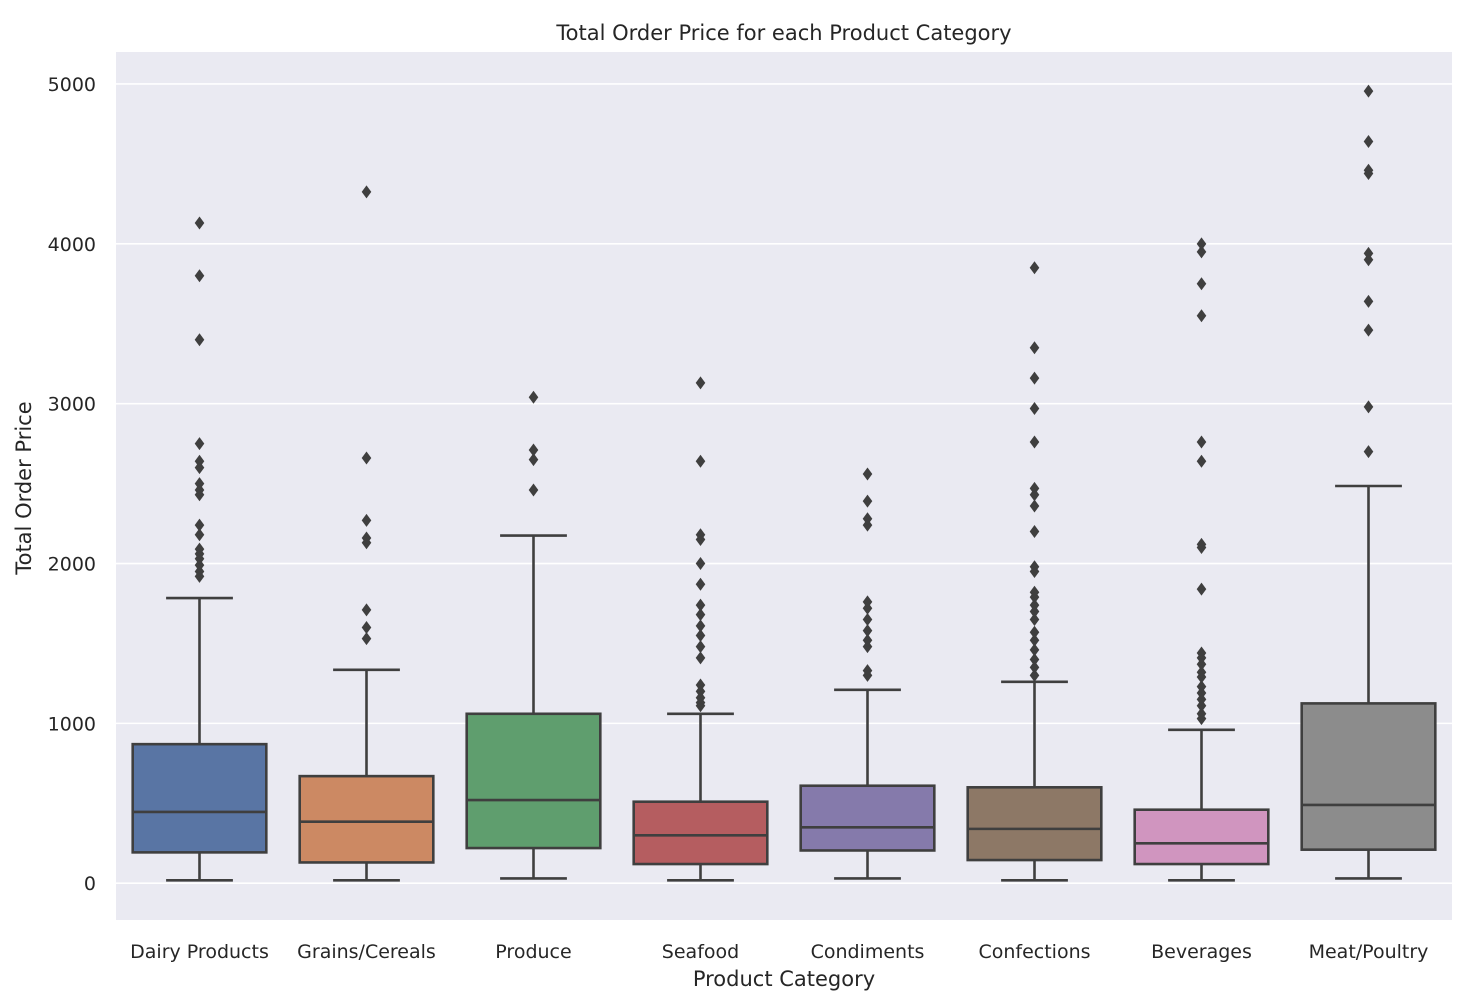  I want to click on x-tick-label: Produce, so click(533, 952).